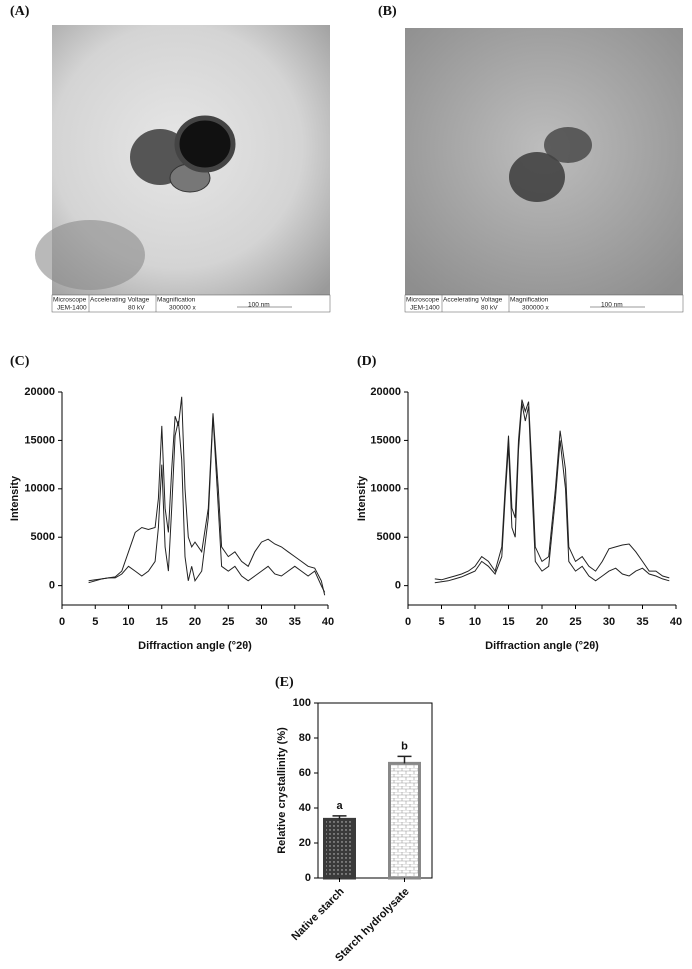 Image resolution: width=692 pixels, height=969 pixels. I want to click on plot-frame, so click(375, 790).